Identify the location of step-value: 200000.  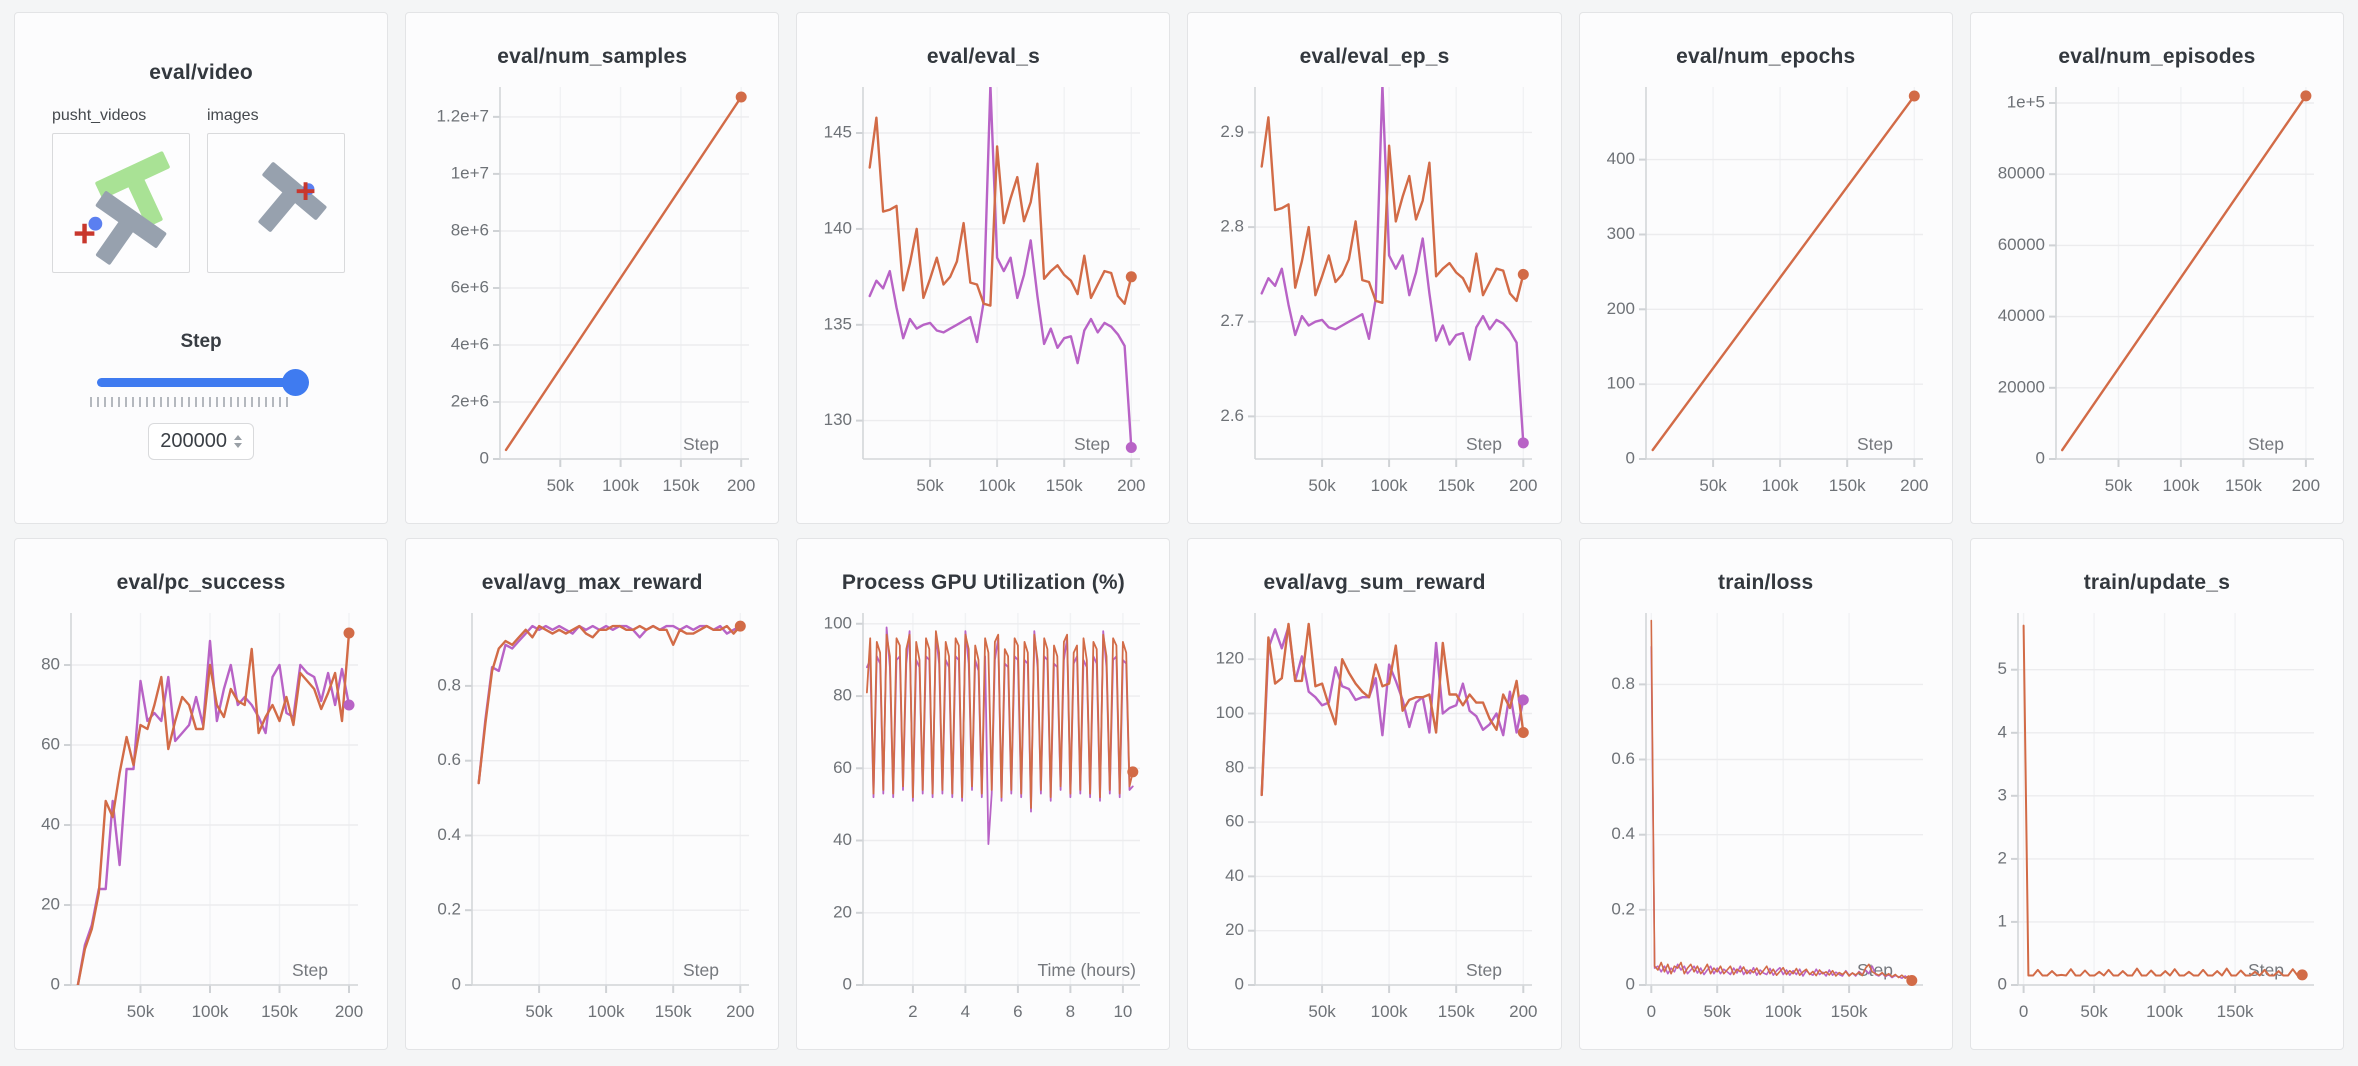
(193, 441).